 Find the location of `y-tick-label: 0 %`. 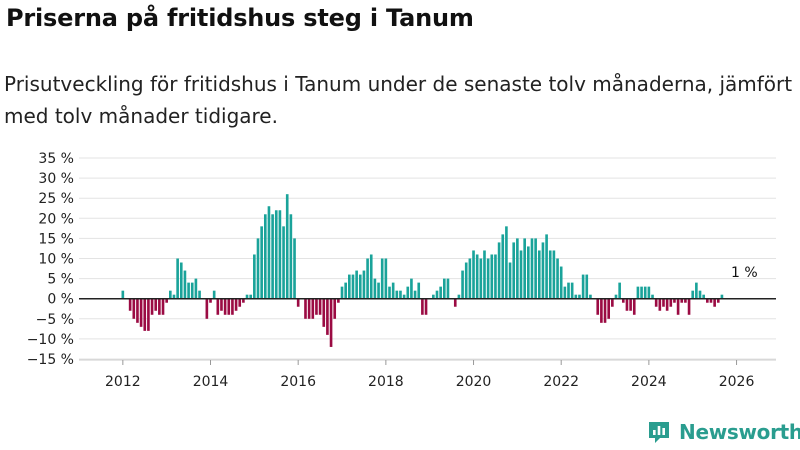

y-tick-label: 0 % is located at coordinates (60, 300).